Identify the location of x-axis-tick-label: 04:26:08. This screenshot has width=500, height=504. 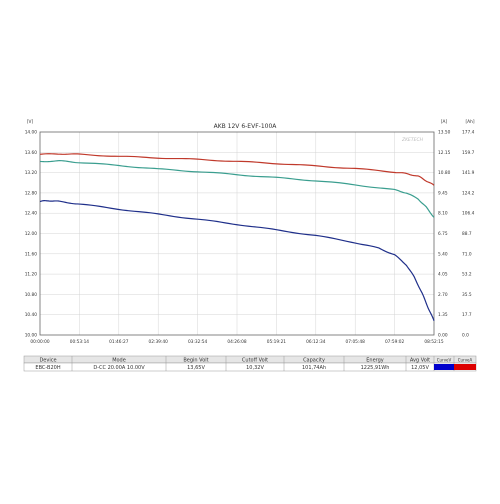
(237, 342).